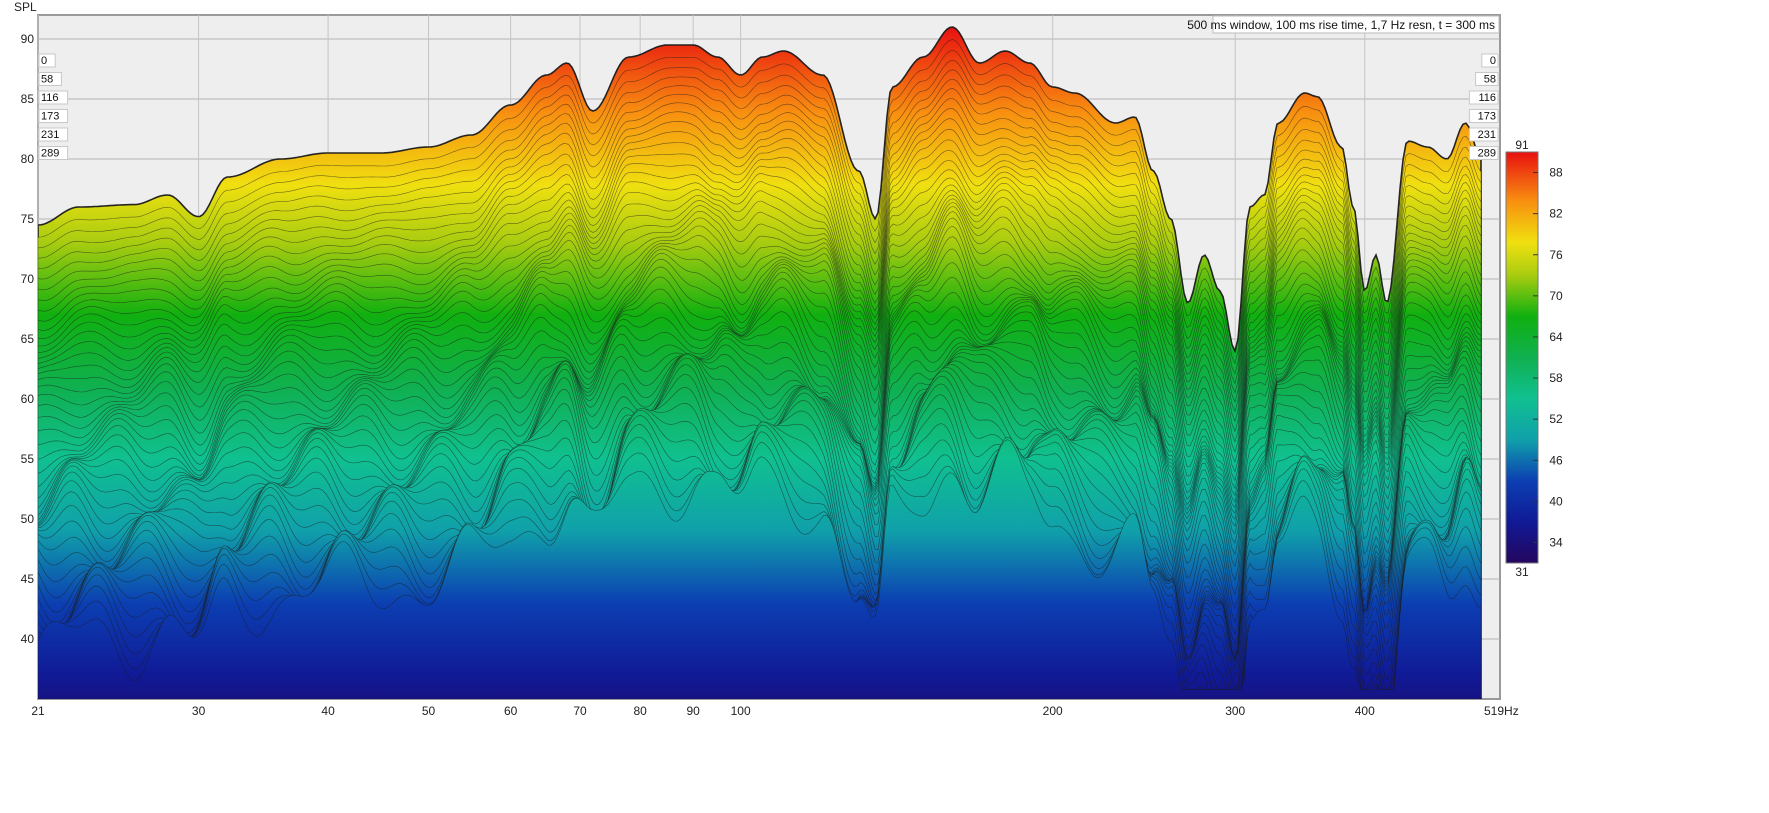 The height and width of the screenshot is (813, 1769). I want to click on colorbar-tick-label: 40, so click(1556, 501).